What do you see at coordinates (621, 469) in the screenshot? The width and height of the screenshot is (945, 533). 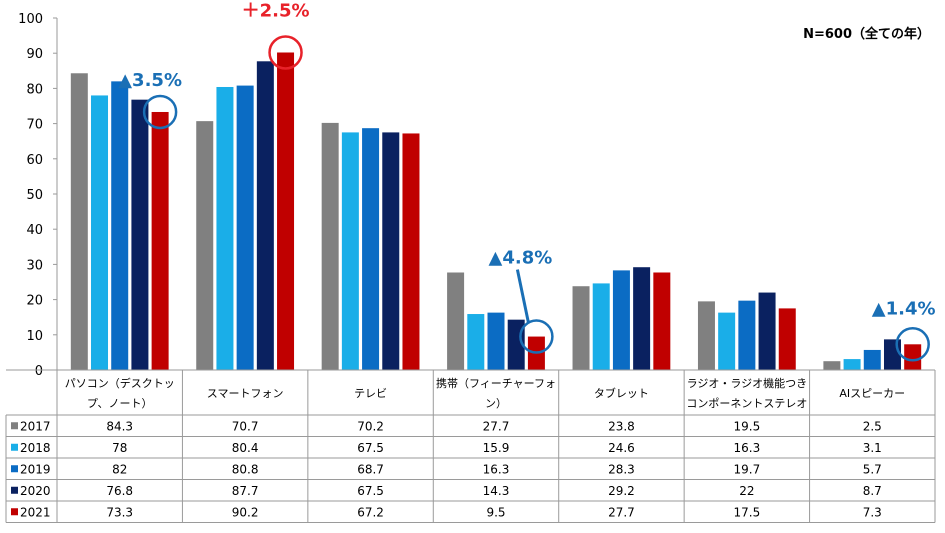 I see `table-cell: 28.3` at bounding box center [621, 469].